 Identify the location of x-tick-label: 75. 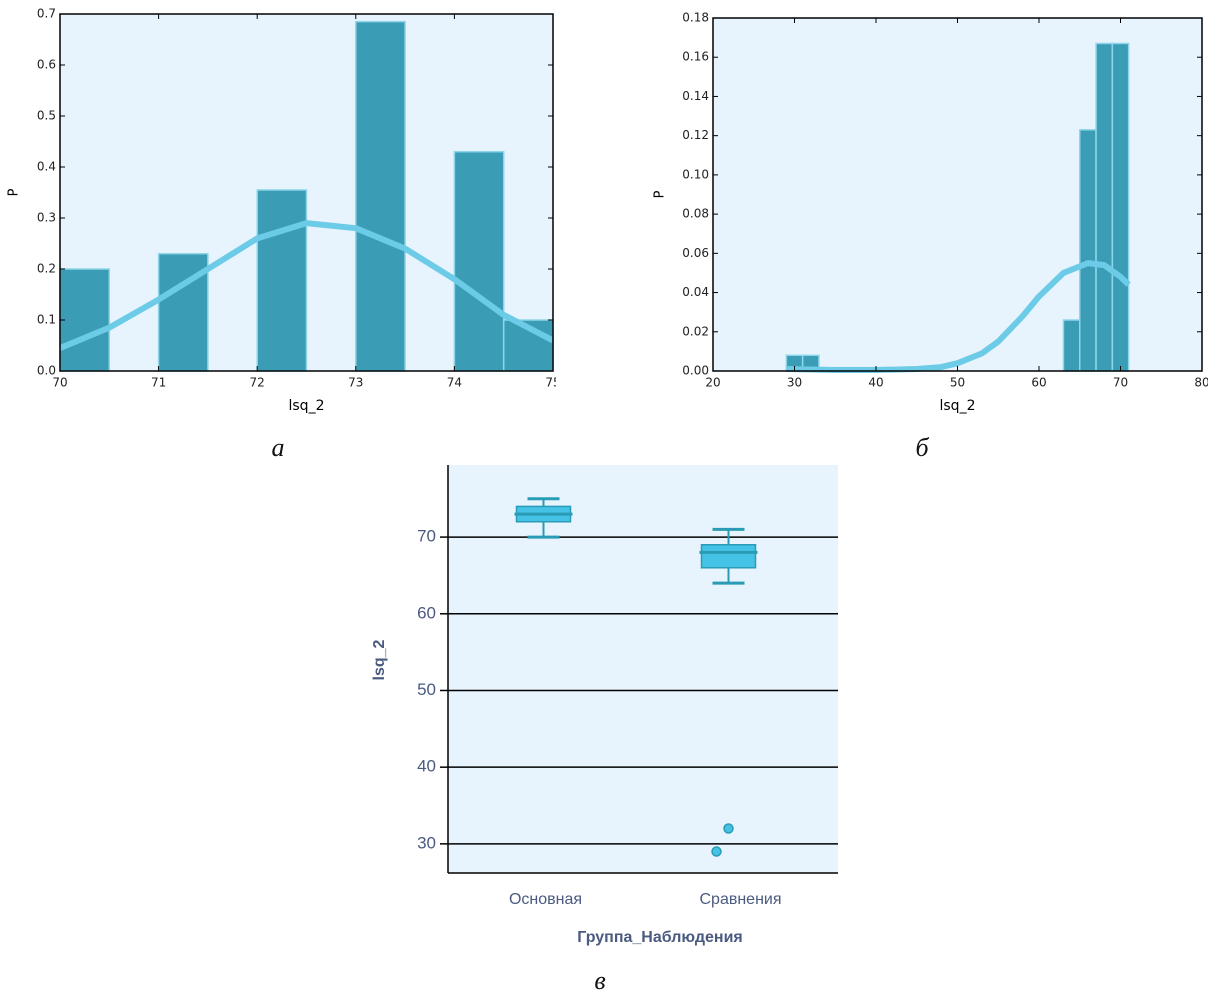
(552, 383).